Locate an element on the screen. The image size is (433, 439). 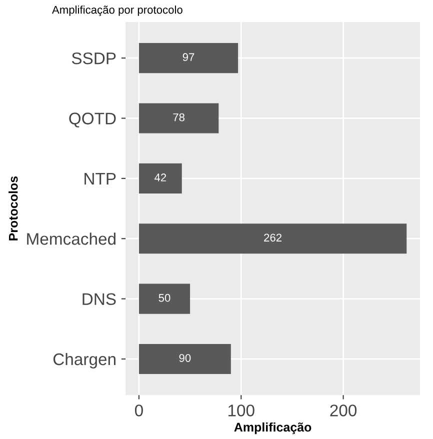
data-label: 97 is located at coordinates (188, 57).